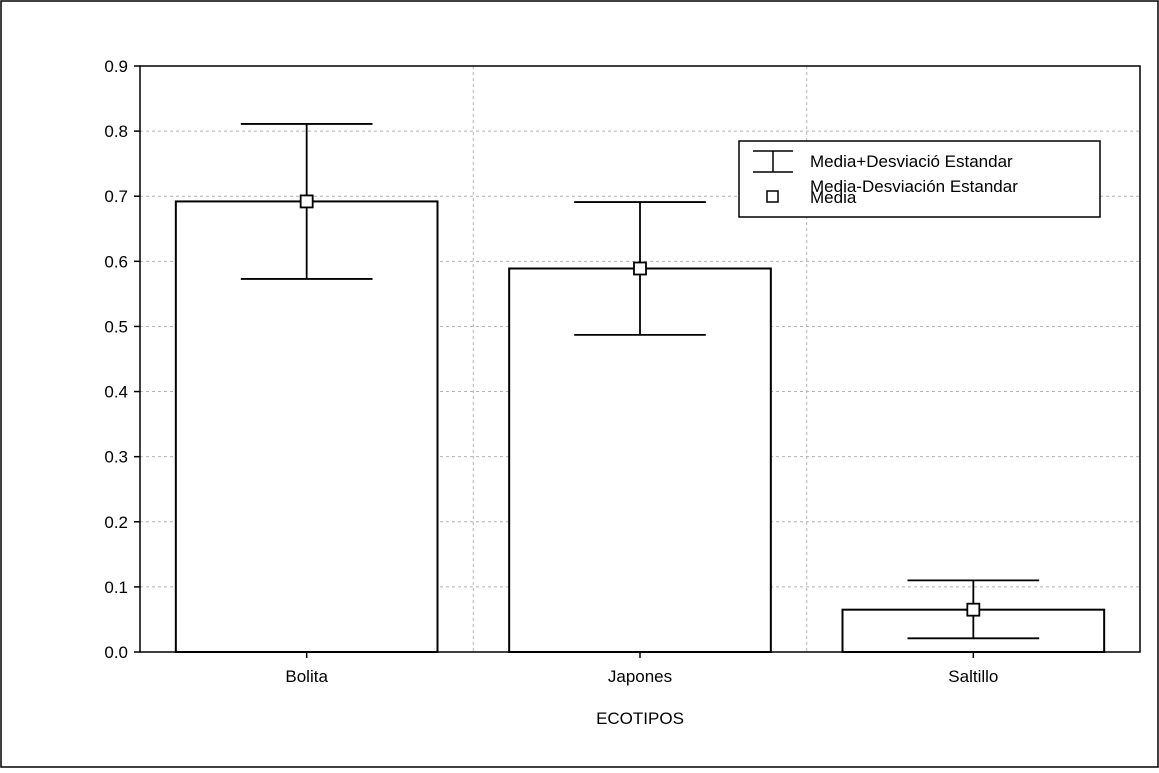 The image size is (1159, 773). Describe the element at coordinates (640, 676) in the screenshot. I see `x-tick-label: Japones` at that location.